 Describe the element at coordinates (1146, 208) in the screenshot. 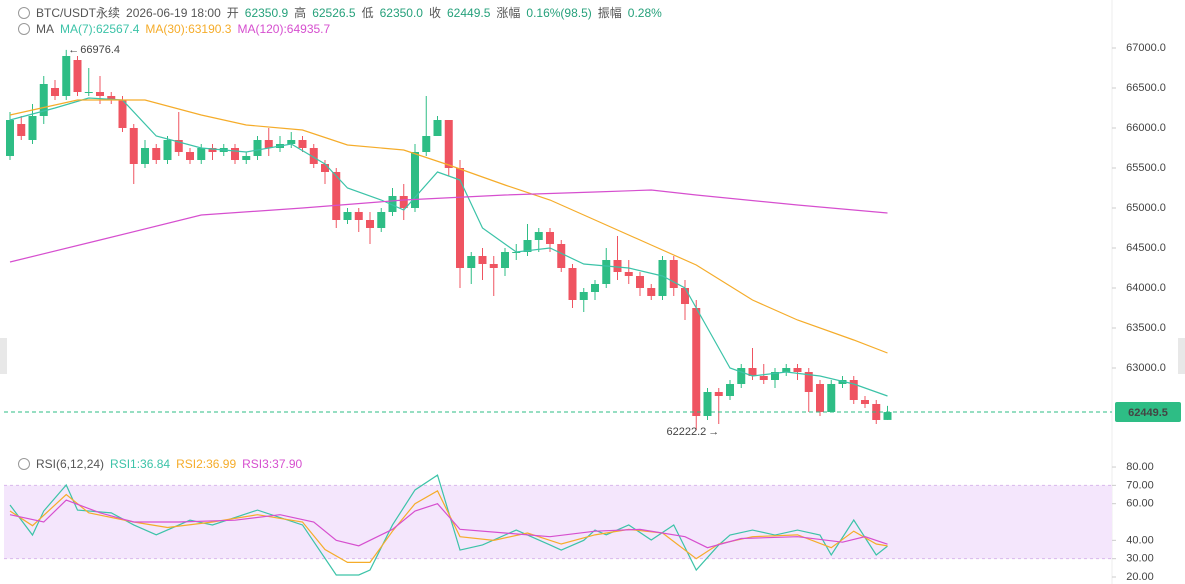

I see `y-tick-label: 65000.0` at that location.